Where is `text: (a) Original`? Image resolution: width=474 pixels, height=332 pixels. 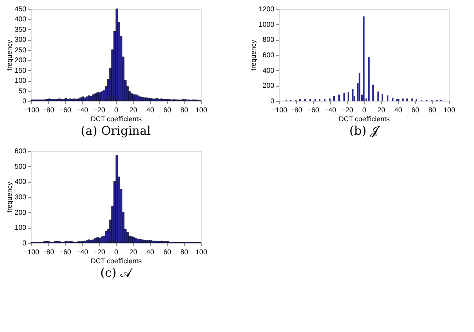 text: (a) Original is located at coordinates (116, 131).